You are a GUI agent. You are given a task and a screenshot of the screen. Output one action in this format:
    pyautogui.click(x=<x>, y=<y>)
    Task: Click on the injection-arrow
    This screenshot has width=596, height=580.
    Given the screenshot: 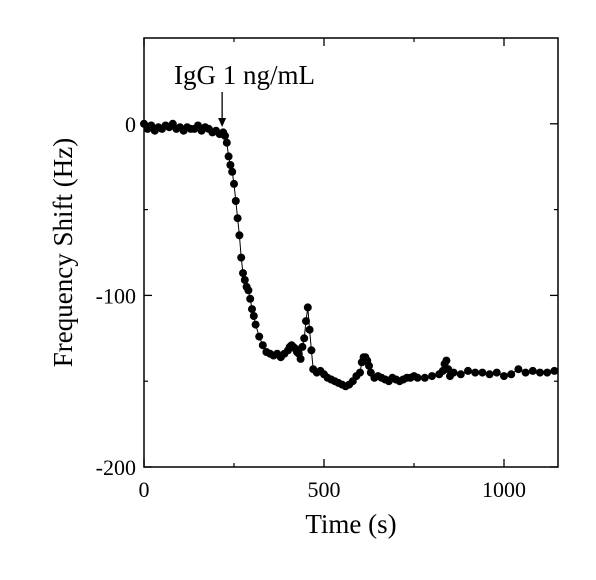 What is the action you would take?
    pyautogui.click(x=222, y=109)
    